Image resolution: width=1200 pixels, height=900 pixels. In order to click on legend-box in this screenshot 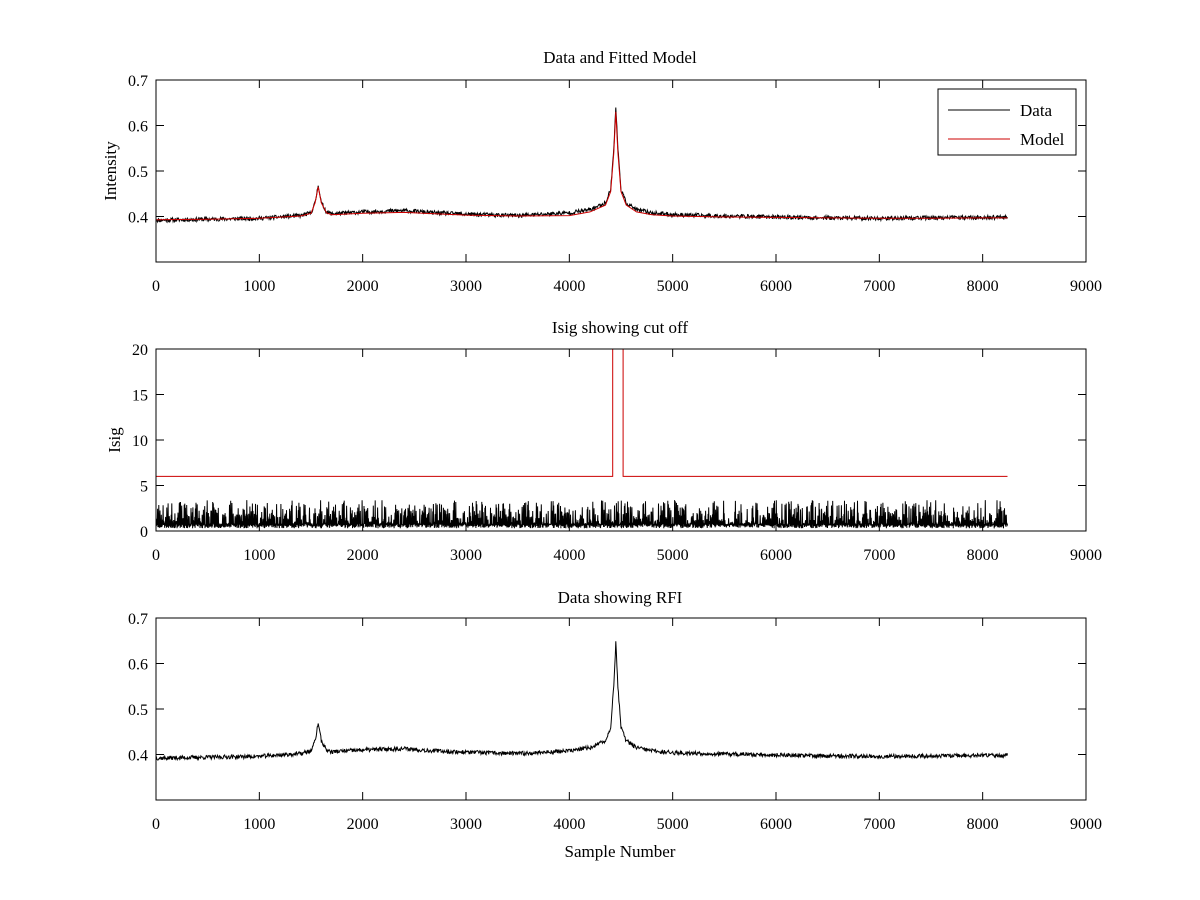, I will do `click(1007, 122)`.